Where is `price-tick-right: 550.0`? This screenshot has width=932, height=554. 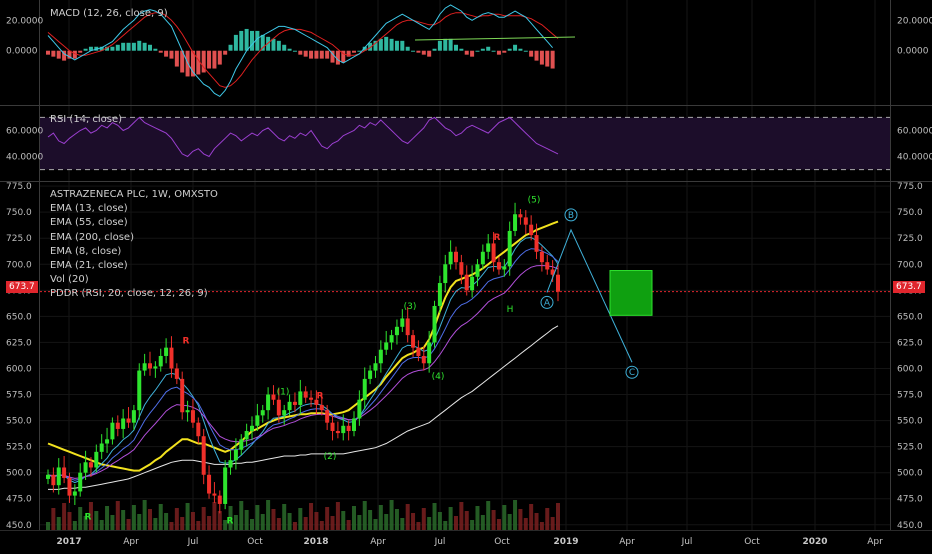 price-tick-right: 550.0 is located at coordinates (910, 422).